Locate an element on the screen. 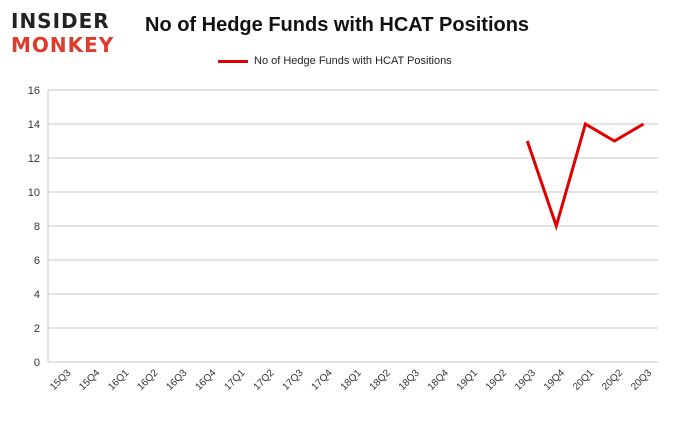 The width and height of the screenshot is (680, 433). legend-swatch is located at coordinates (233, 61).